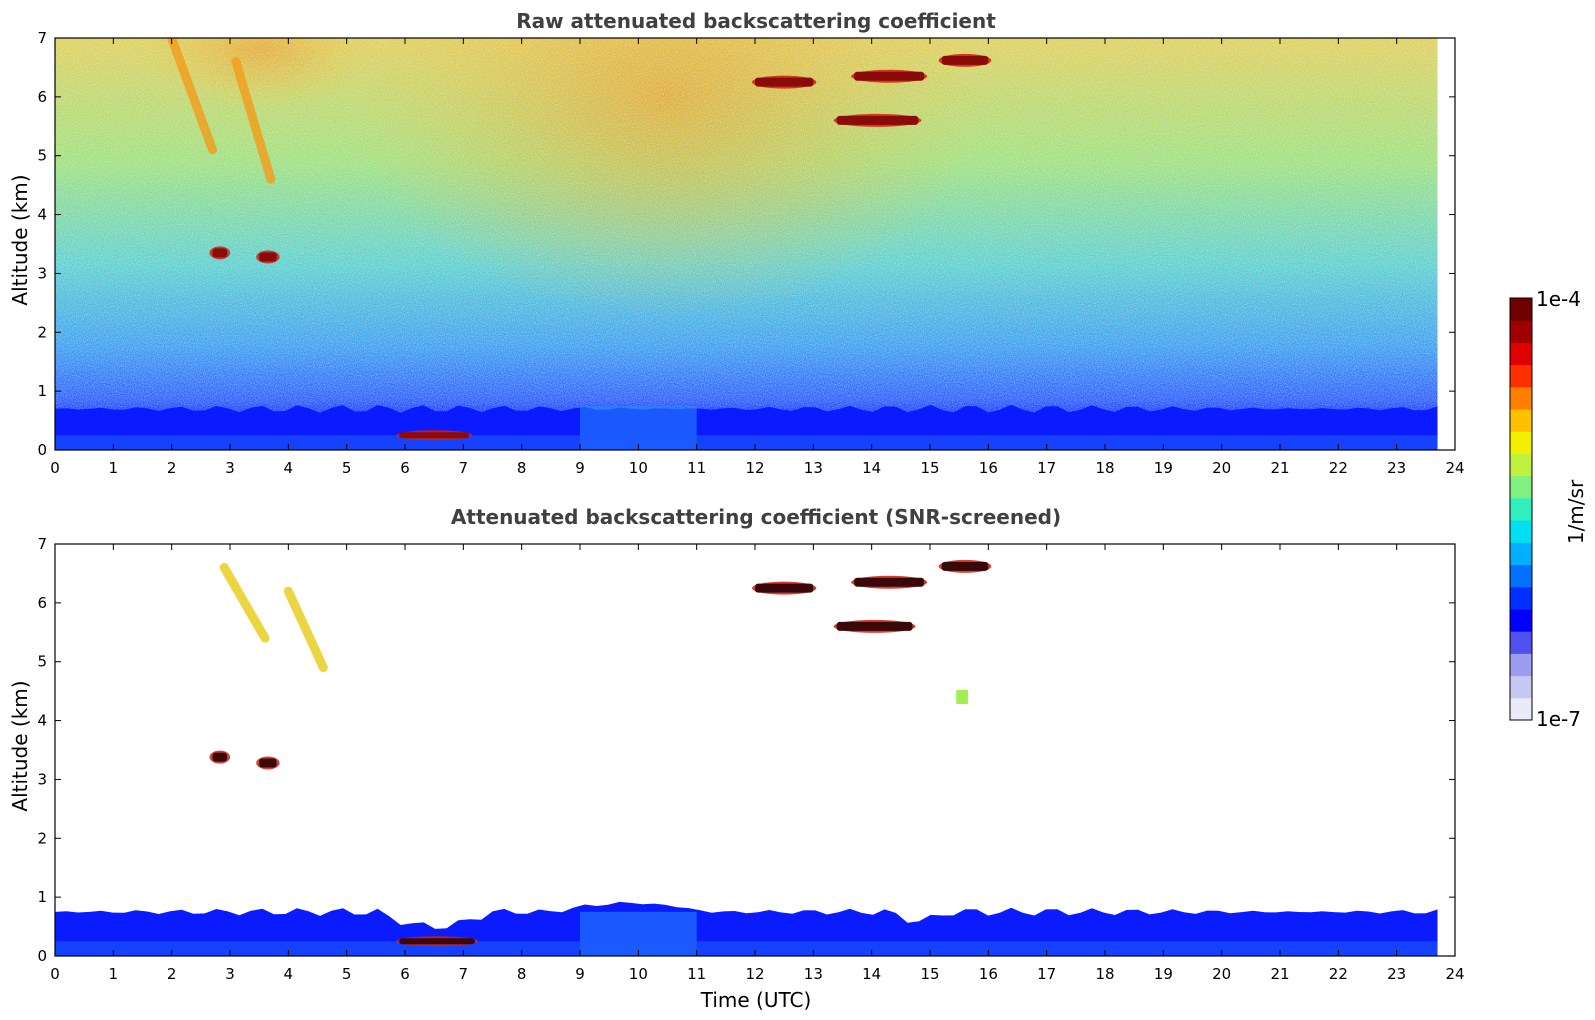 Image resolution: width=1595 pixels, height=1020 pixels. What do you see at coordinates (962, 697) in the screenshot?
I see `aerosol-patch` at bounding box center [962, 697].